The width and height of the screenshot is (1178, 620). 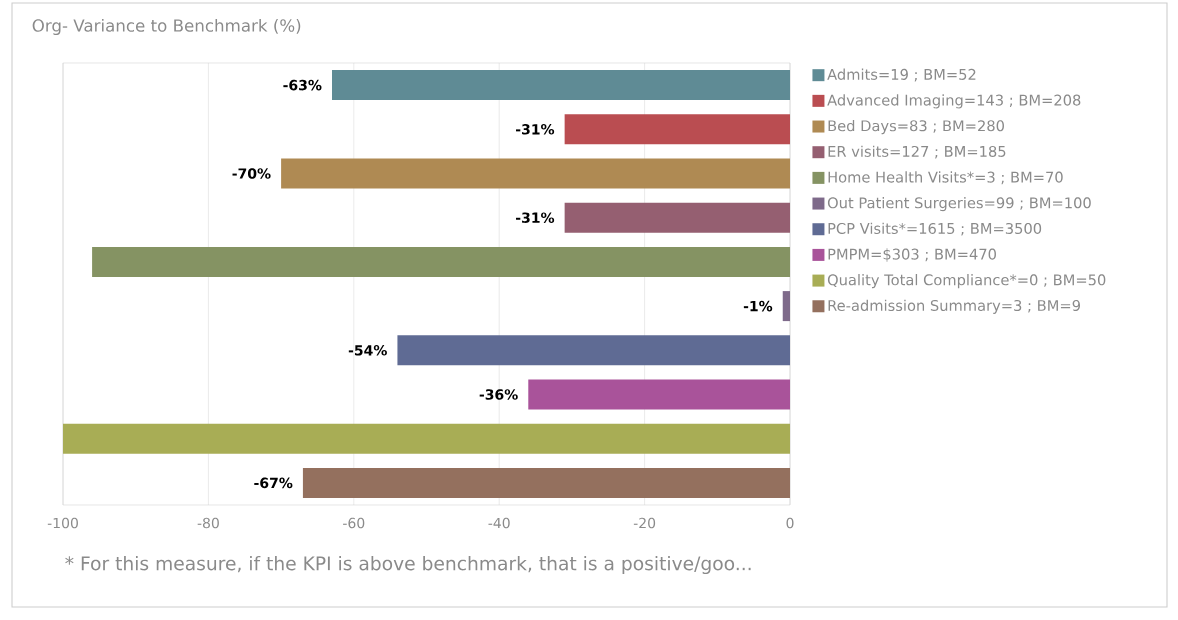 What do you see at coordinates (354, 523) in the screenshot?
I see `x-tick-label: -60` at bounding box center [354, 523].